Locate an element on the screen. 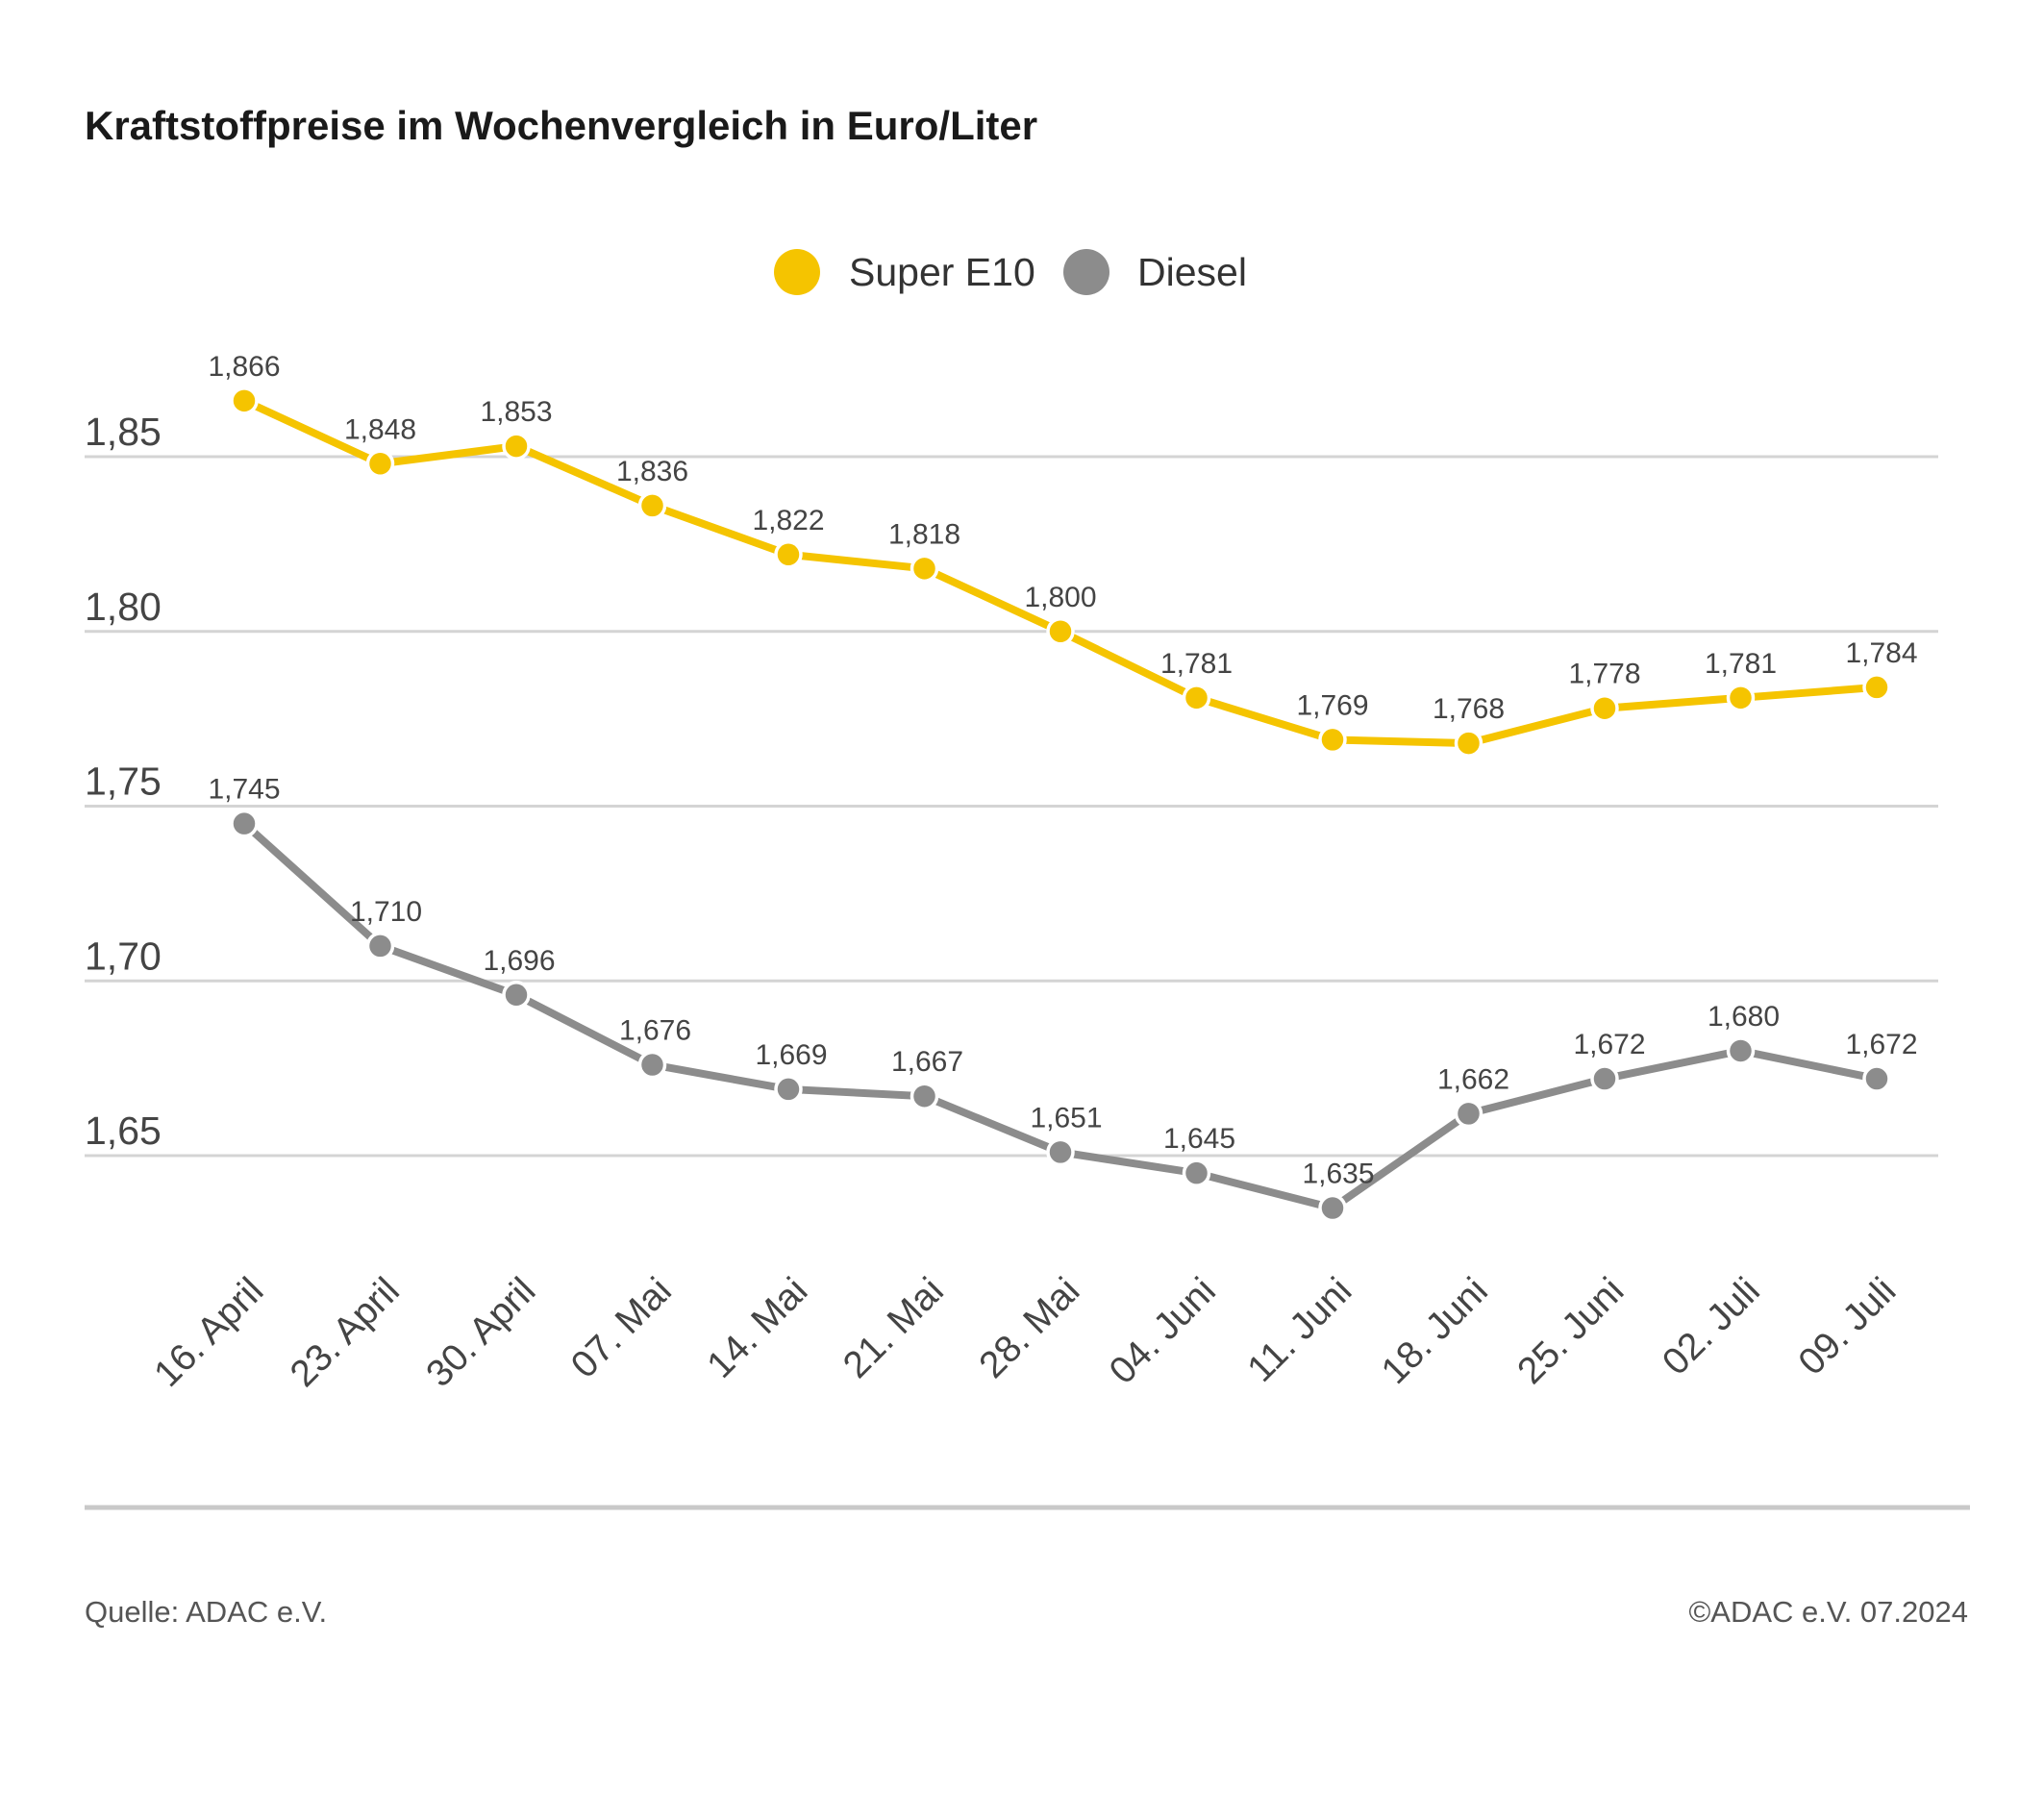  x-tick-label: 28. Mai is located at coordinates (1030, 1328).